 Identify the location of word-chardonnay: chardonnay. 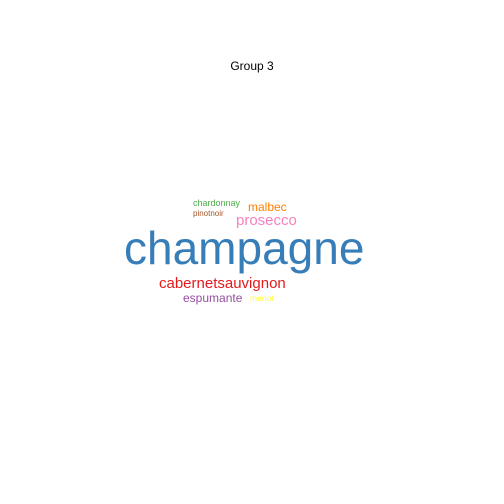
(217, 203).